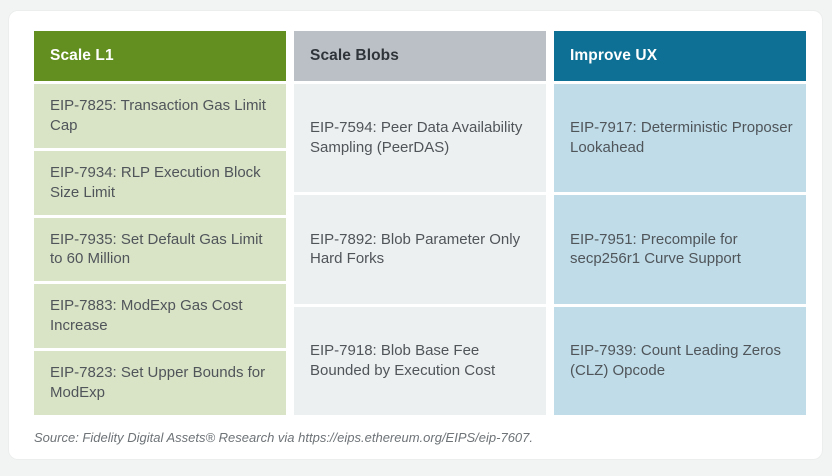 This screenshot has width=832, height=476. Describe the element at coordinates (160, 182) in the screenshot. I see `table-cell: EIP-7934: RLP Execution Block Size Limit` at that location.